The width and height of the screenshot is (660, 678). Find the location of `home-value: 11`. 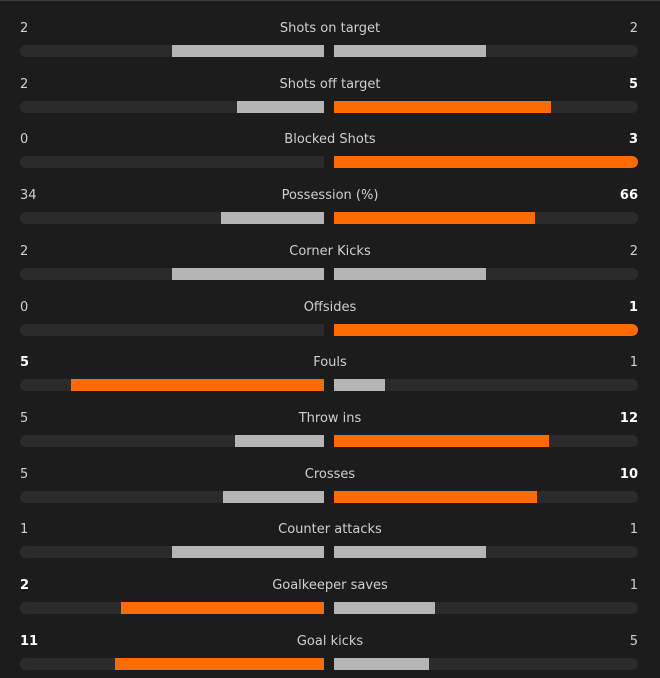

home-value: 11 is located at coordinates (29, 641).